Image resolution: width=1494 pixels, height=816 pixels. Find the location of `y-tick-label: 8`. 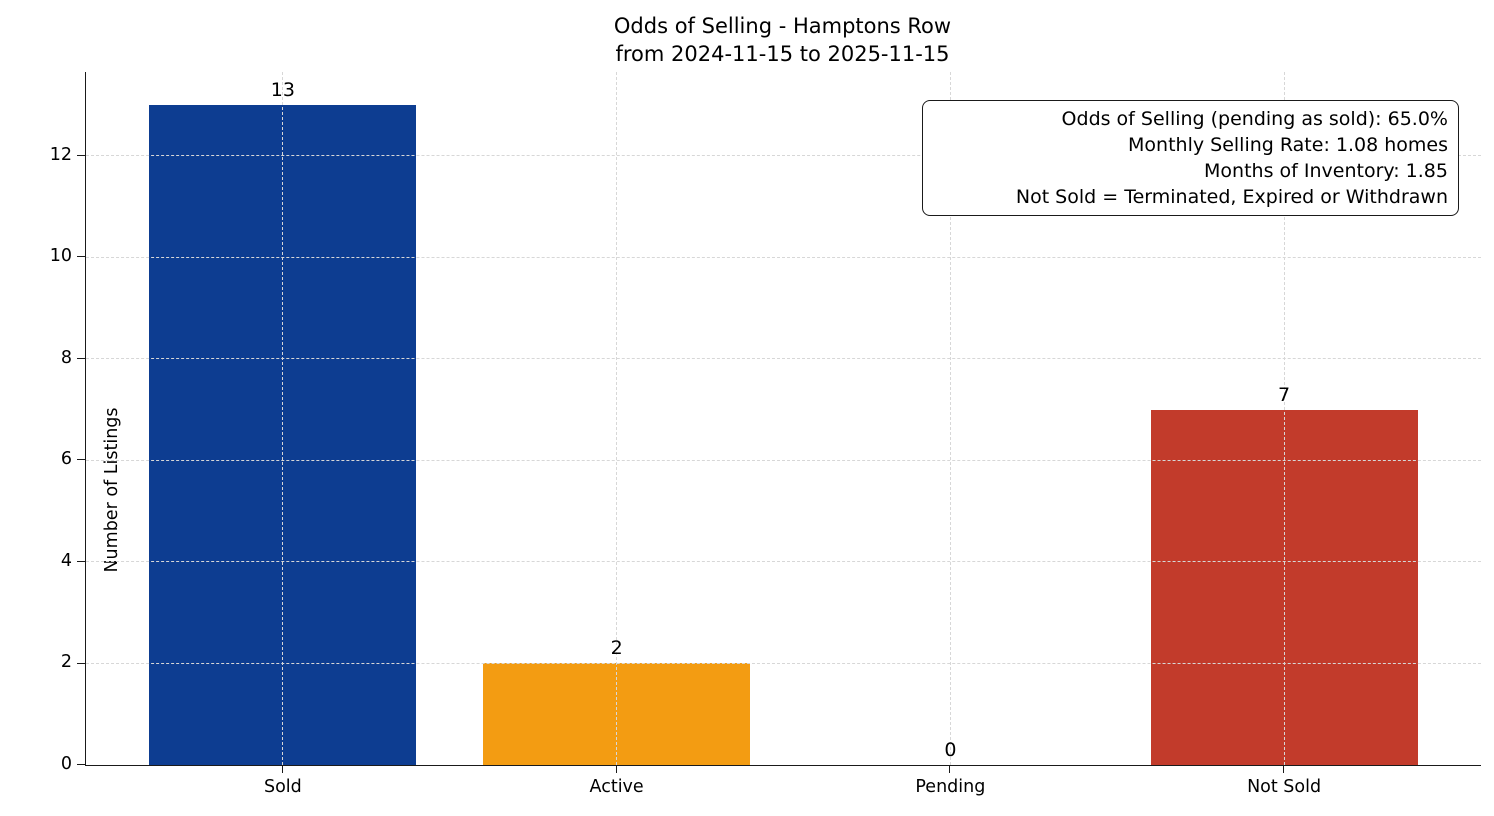

y-tick-label: 8 is located at coordinates (66, 357).